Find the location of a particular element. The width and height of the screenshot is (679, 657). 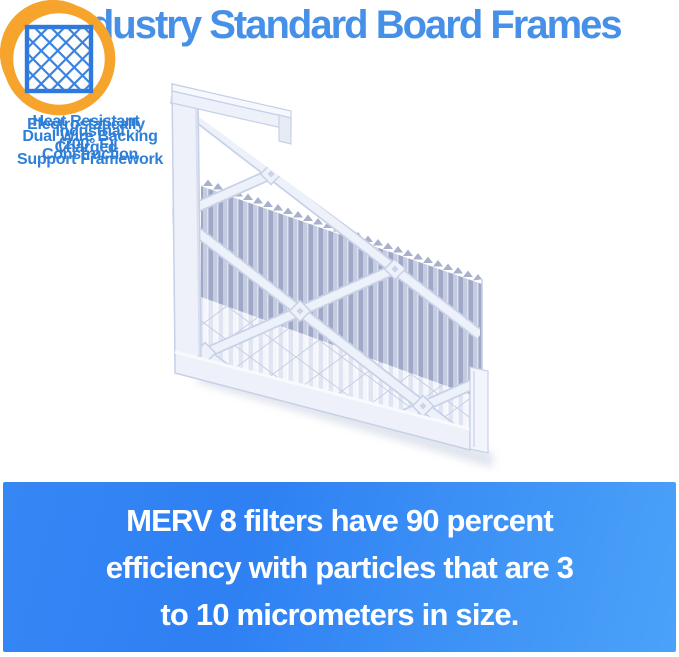

feature-label: Electrostatically Charged is located at coordinates (86, 136).